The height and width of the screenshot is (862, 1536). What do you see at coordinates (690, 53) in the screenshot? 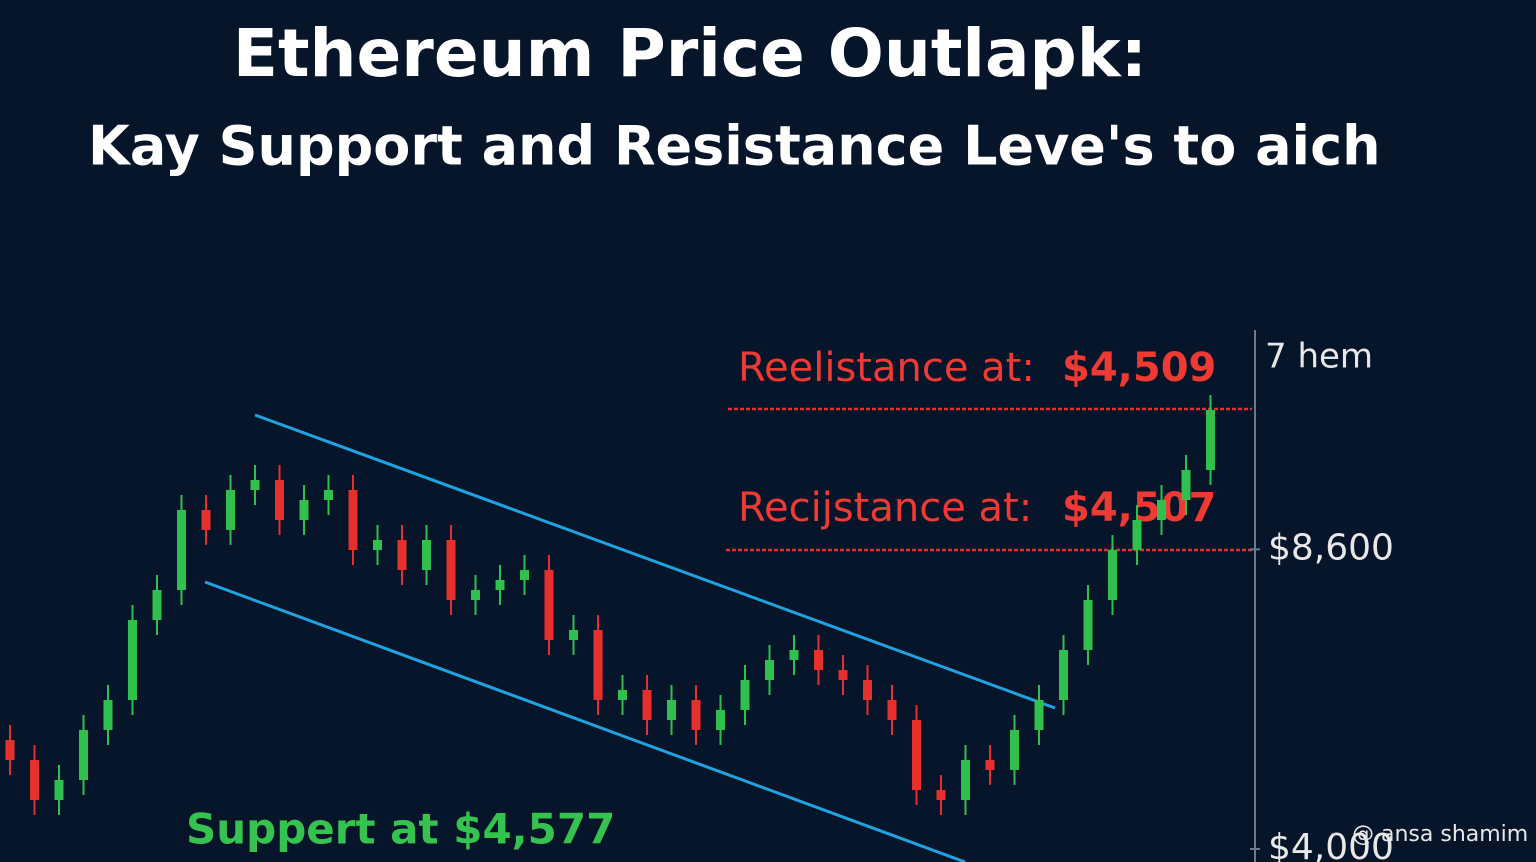
I see `chart-title: Ethereum Price Outlapk:` at bounding box center [690, 53].